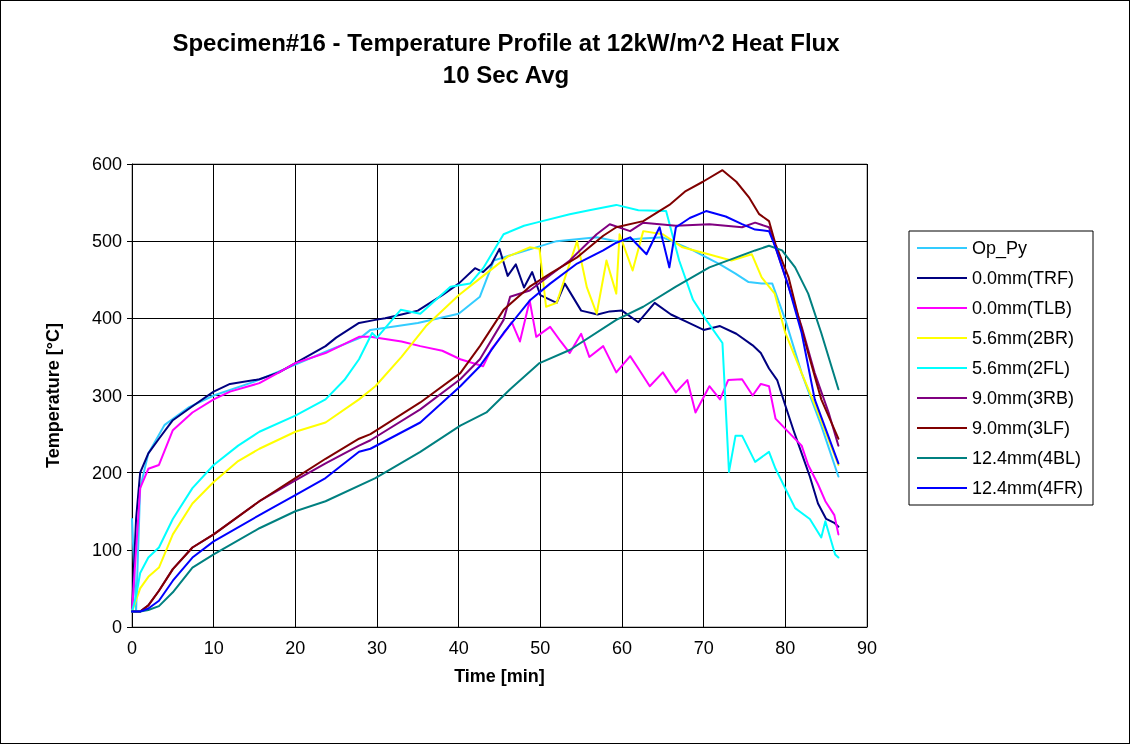  What do you see at coordinates (106, 395) in the screenshot?
I see `y-tick-label: 300` at bounding box center [106, 395].